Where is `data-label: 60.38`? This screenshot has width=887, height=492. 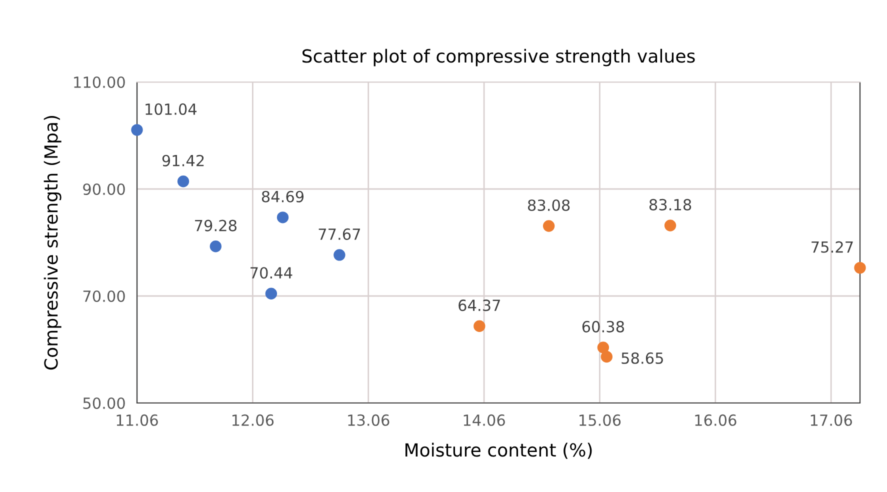
data-label: 60.38 is located at coordinates (603, 326).